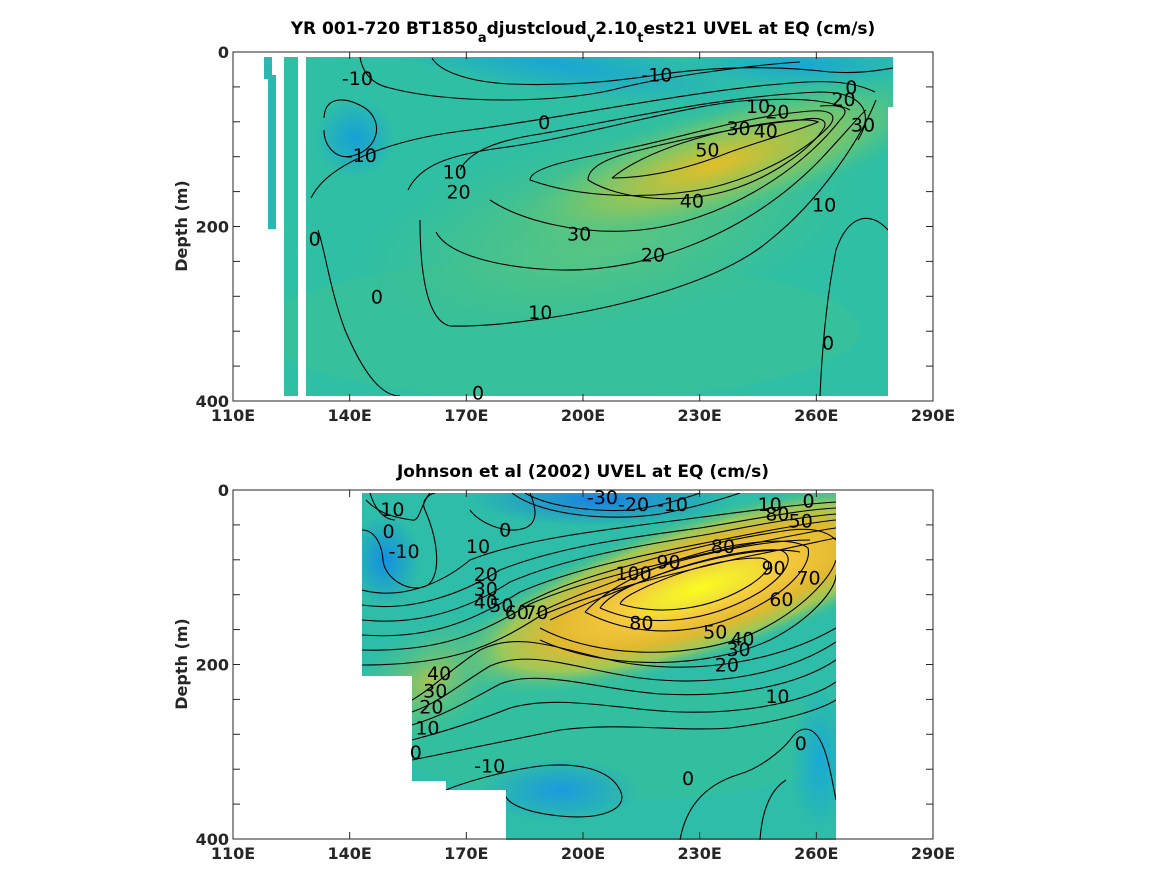 The image size is (1167, 875). What do you see at coordinates (816, 853) in the screenshot?
I see `bot-x-tick-label: 260E` at bounding box center [816, 853].